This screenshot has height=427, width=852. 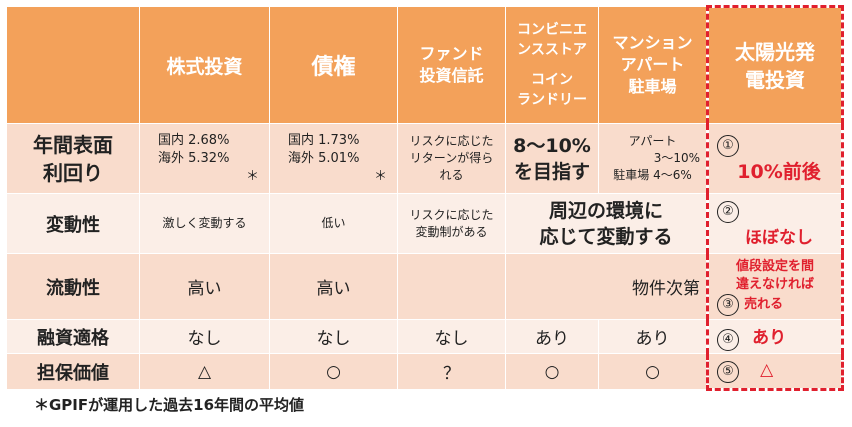 I want to click on yield-mansion: アパート 3〜10% 駐車場 4〜6%, so click(x=653, y=158).